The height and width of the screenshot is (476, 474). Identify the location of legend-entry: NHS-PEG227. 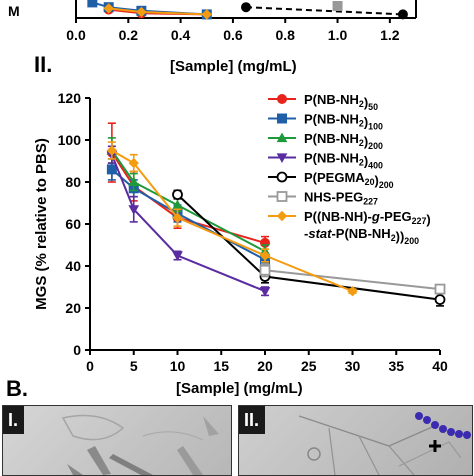
(341, 198).